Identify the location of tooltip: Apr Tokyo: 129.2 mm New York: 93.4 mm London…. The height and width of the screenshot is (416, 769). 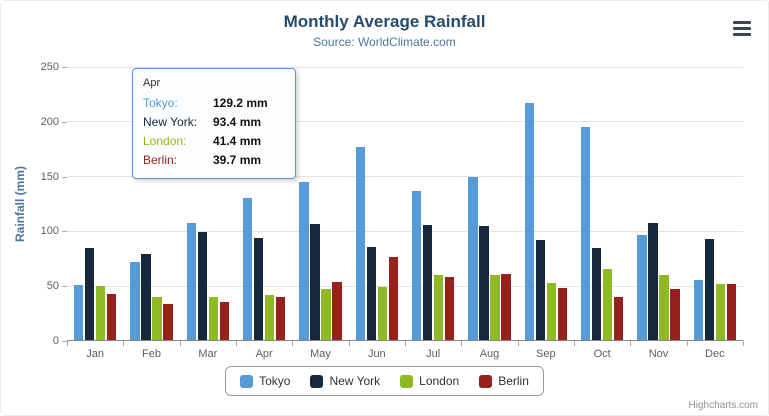
(214, 123).